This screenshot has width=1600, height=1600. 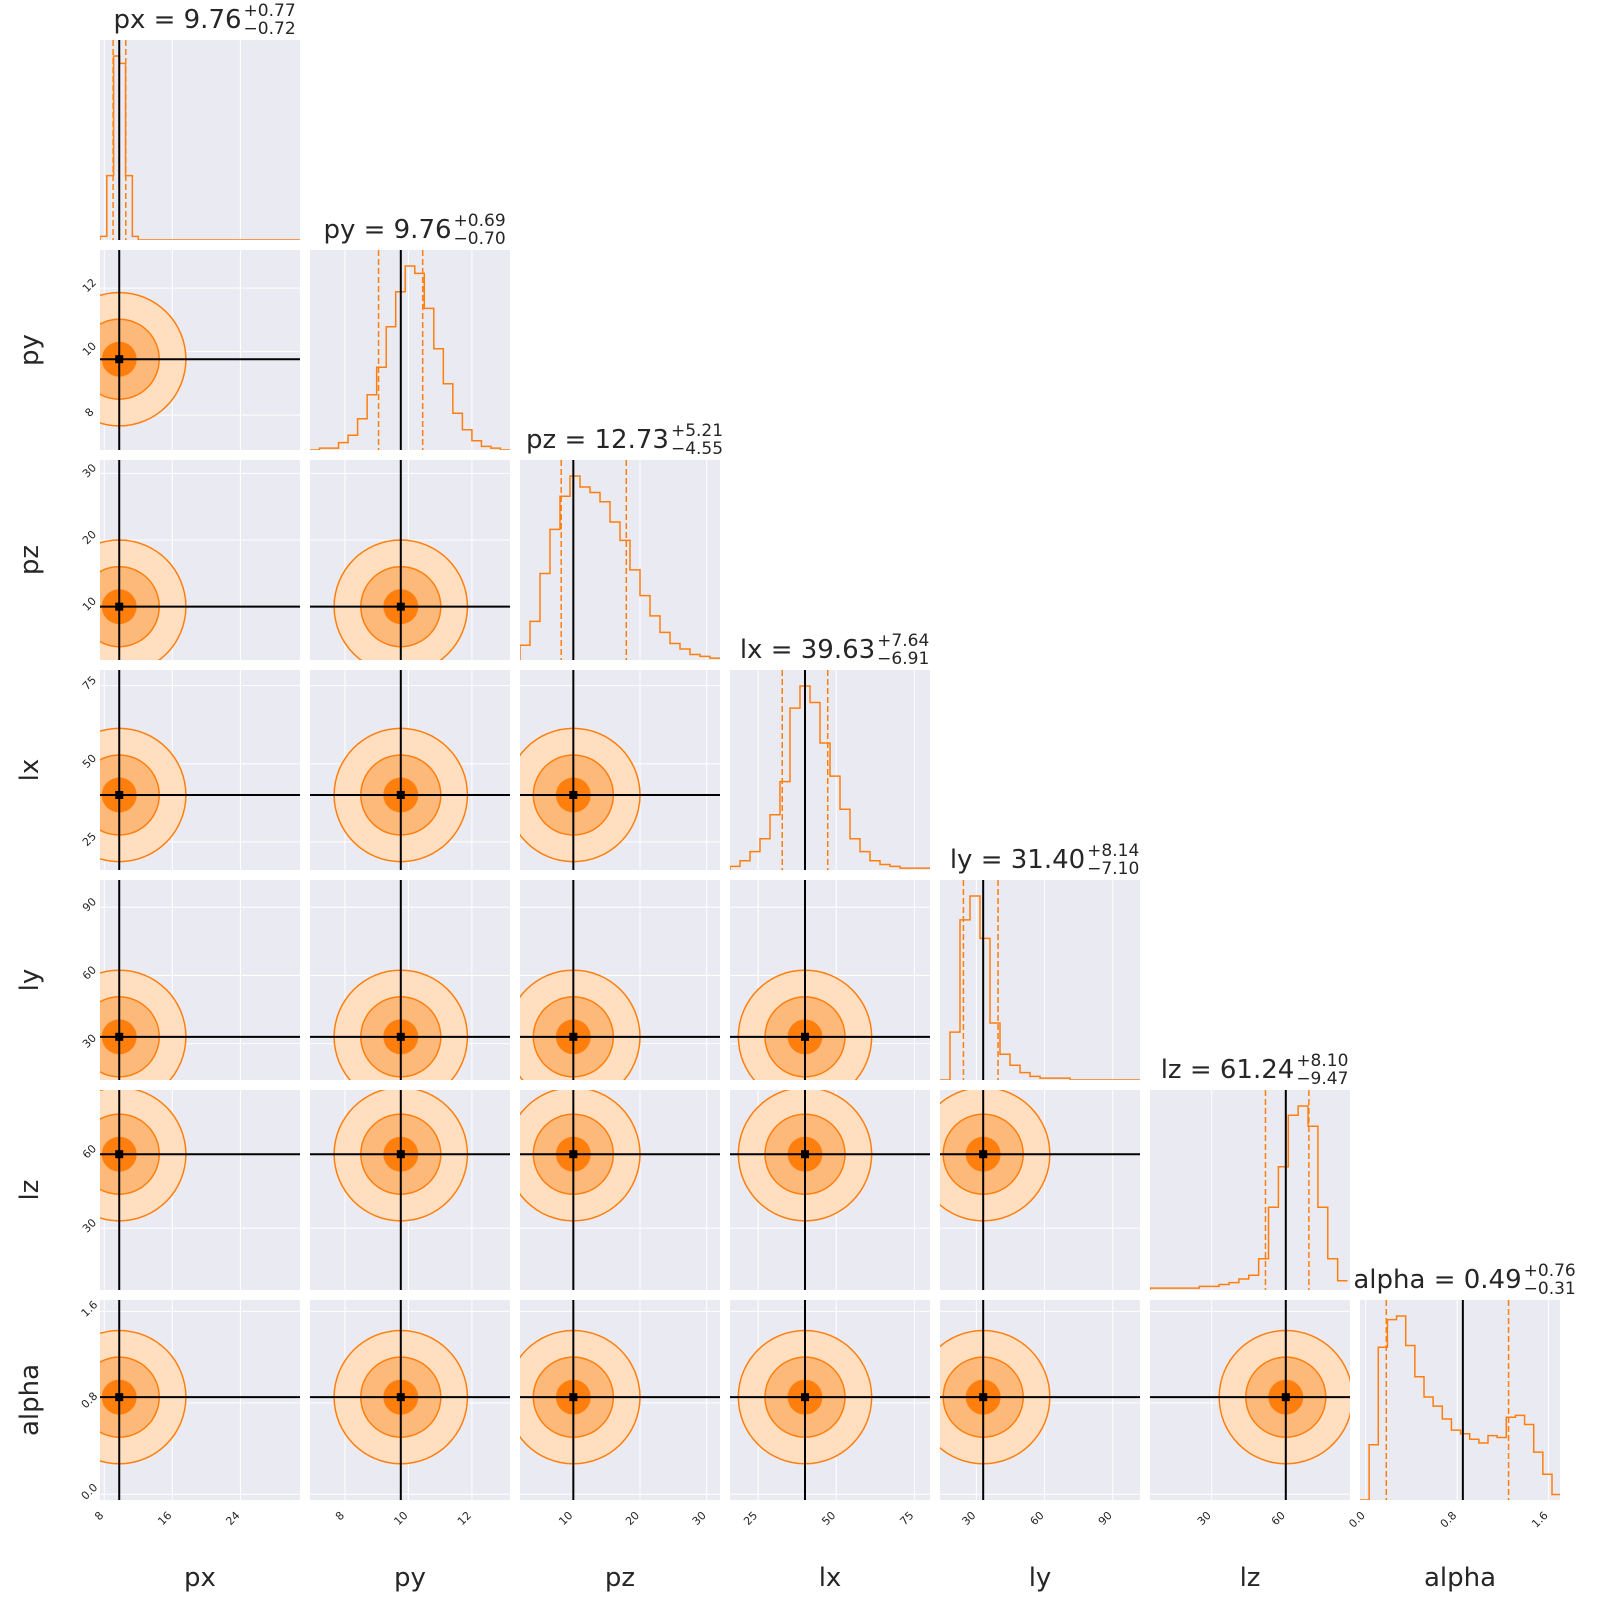 What do you see at coordinates (1040, 1400) in the screenshot?
I see `panel-ly-vs-alpha` at bounding box center [1040, 1400].